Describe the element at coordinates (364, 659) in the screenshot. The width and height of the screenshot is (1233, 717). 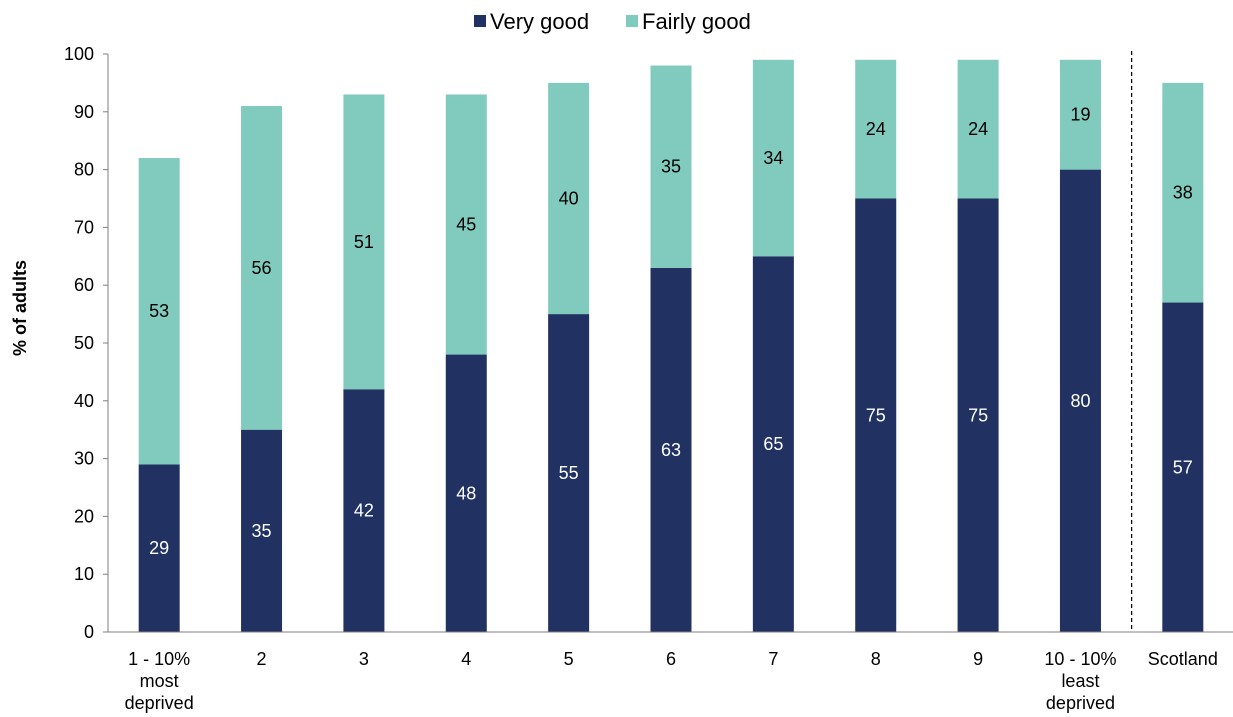
I see `x-tick-label: 3` at that location.